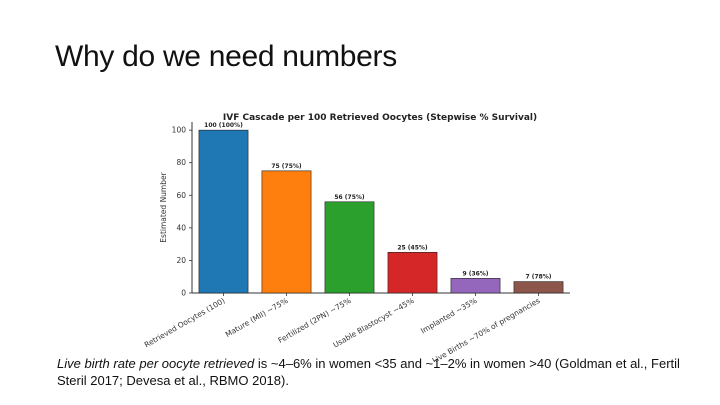 The width and height of the screenshot is (720, 405). What do you see at coordinates (538, 277) in the screenshot?
I see `bar-value-label: 7 (78%)` at bounding box center [538, 277].